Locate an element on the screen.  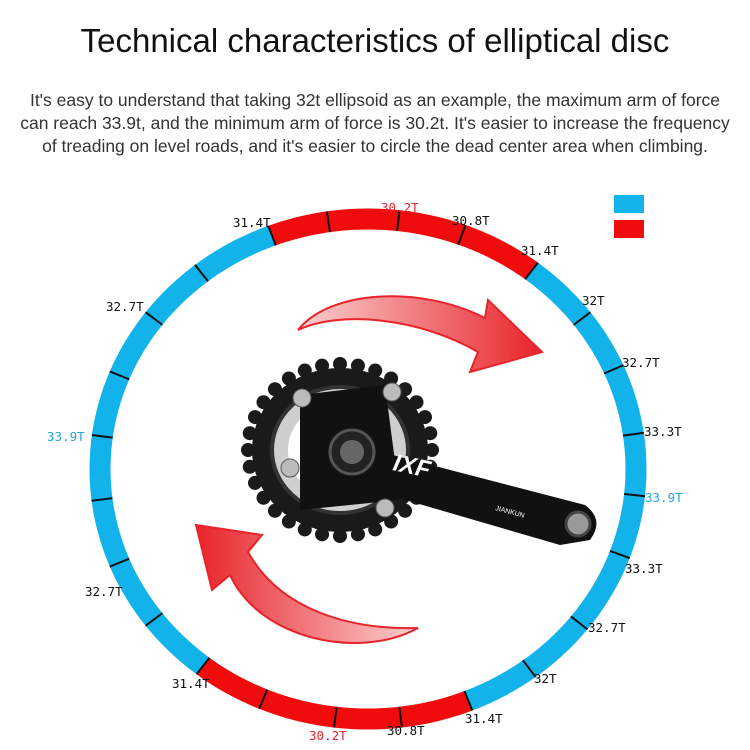
legend-swatch-red is located at coordinates (629, 229).